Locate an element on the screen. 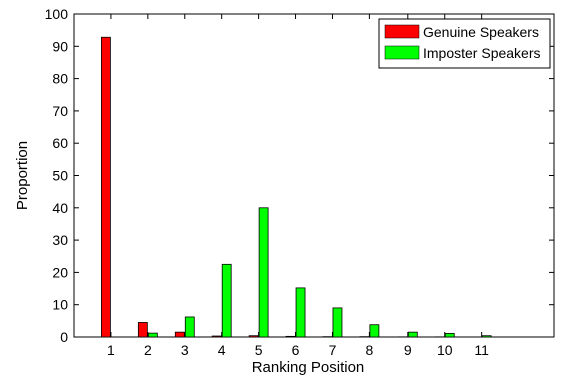  x-tick-label: 8 is located at coordinates (369, 350).